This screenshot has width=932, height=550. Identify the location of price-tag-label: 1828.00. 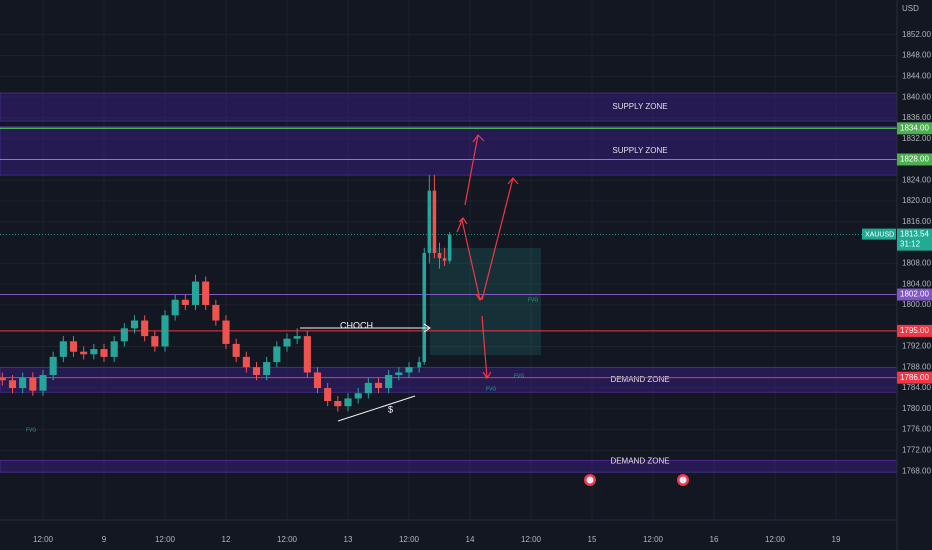
(914, 159).